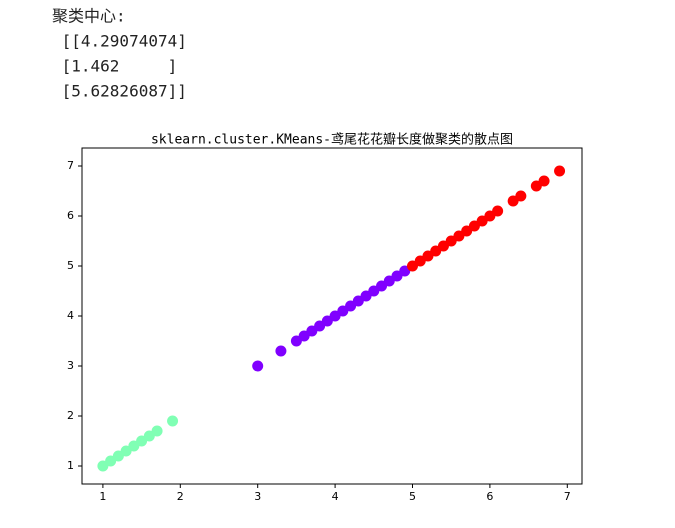 Image resolution: width=675 pixels, height=528 pixels. Describe the element at coordinates (70, 415) in the screenshot. I see `y-tick-label: 2` at that location.